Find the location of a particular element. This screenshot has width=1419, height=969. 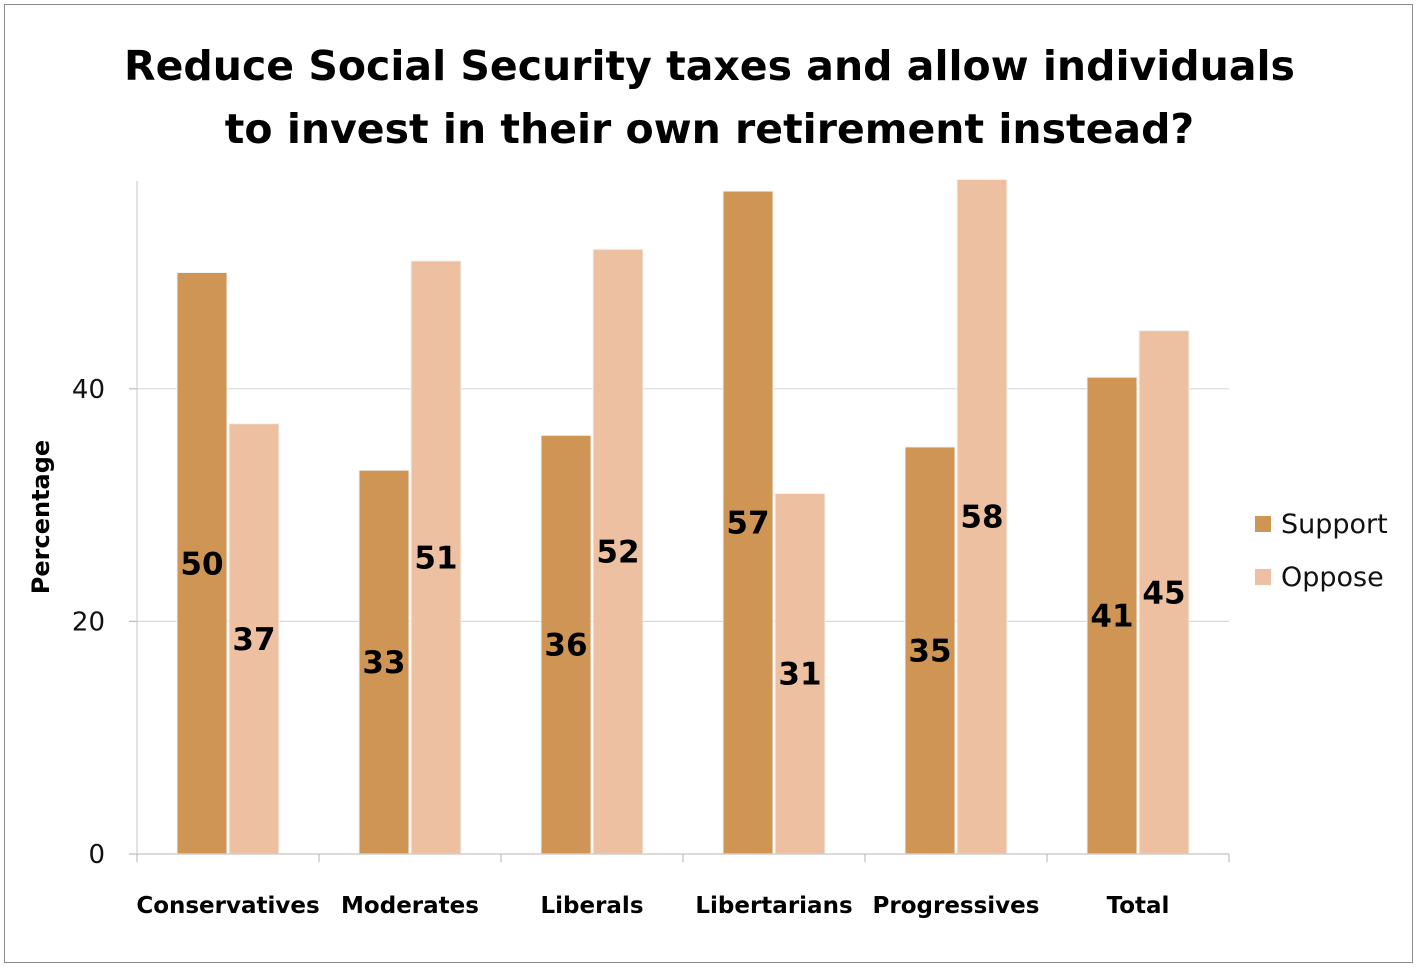

data-label-oppose-total: 45 is located at coordinates (1163, 593).